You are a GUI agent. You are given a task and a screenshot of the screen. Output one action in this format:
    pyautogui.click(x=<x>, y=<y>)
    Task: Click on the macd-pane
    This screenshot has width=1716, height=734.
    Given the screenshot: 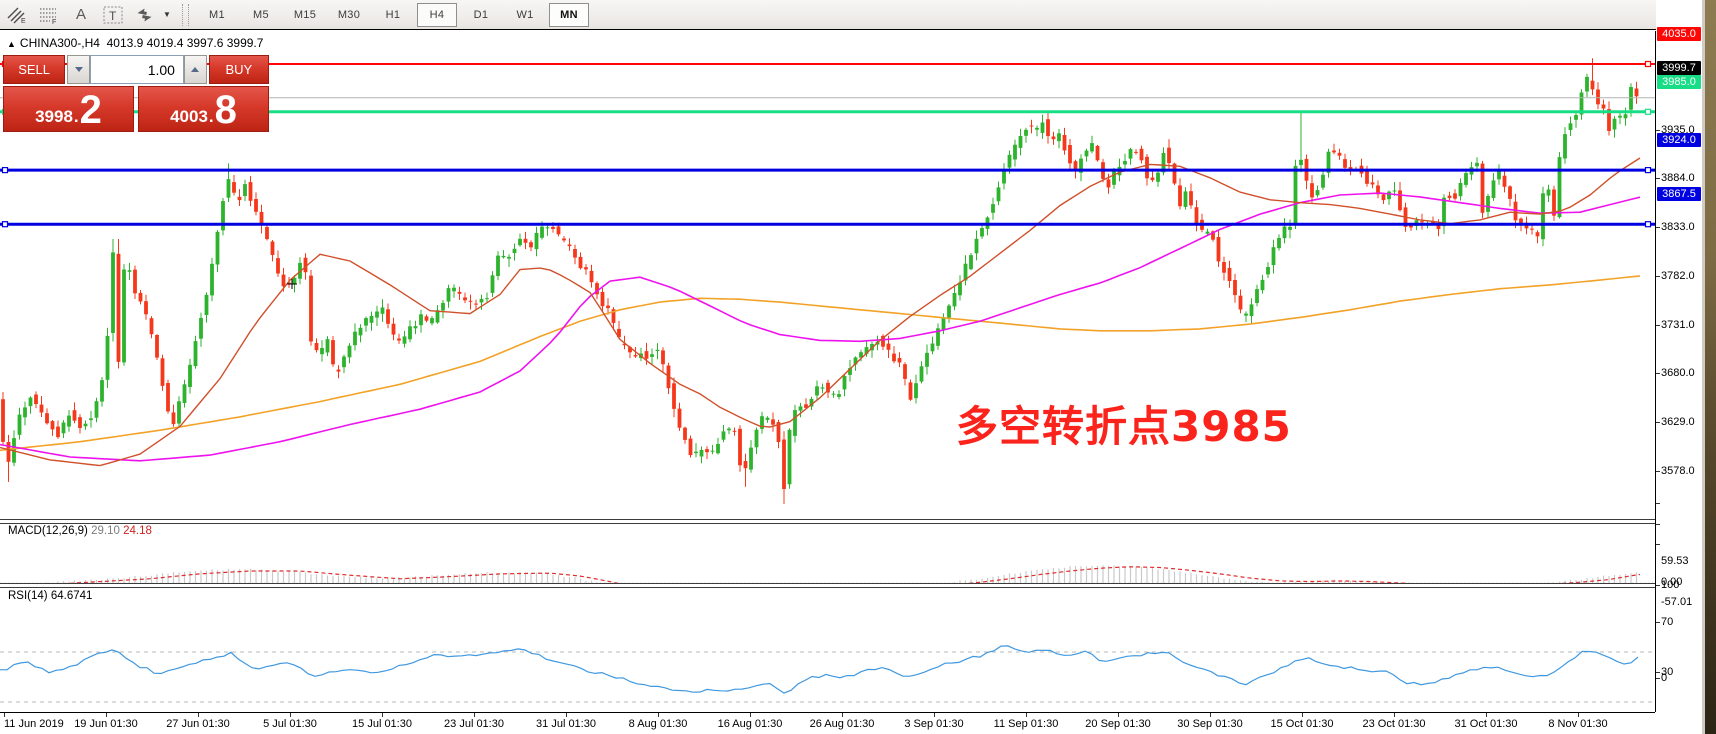 What is the action you would take?
    pyautogui.click(x=827, y=552)
    